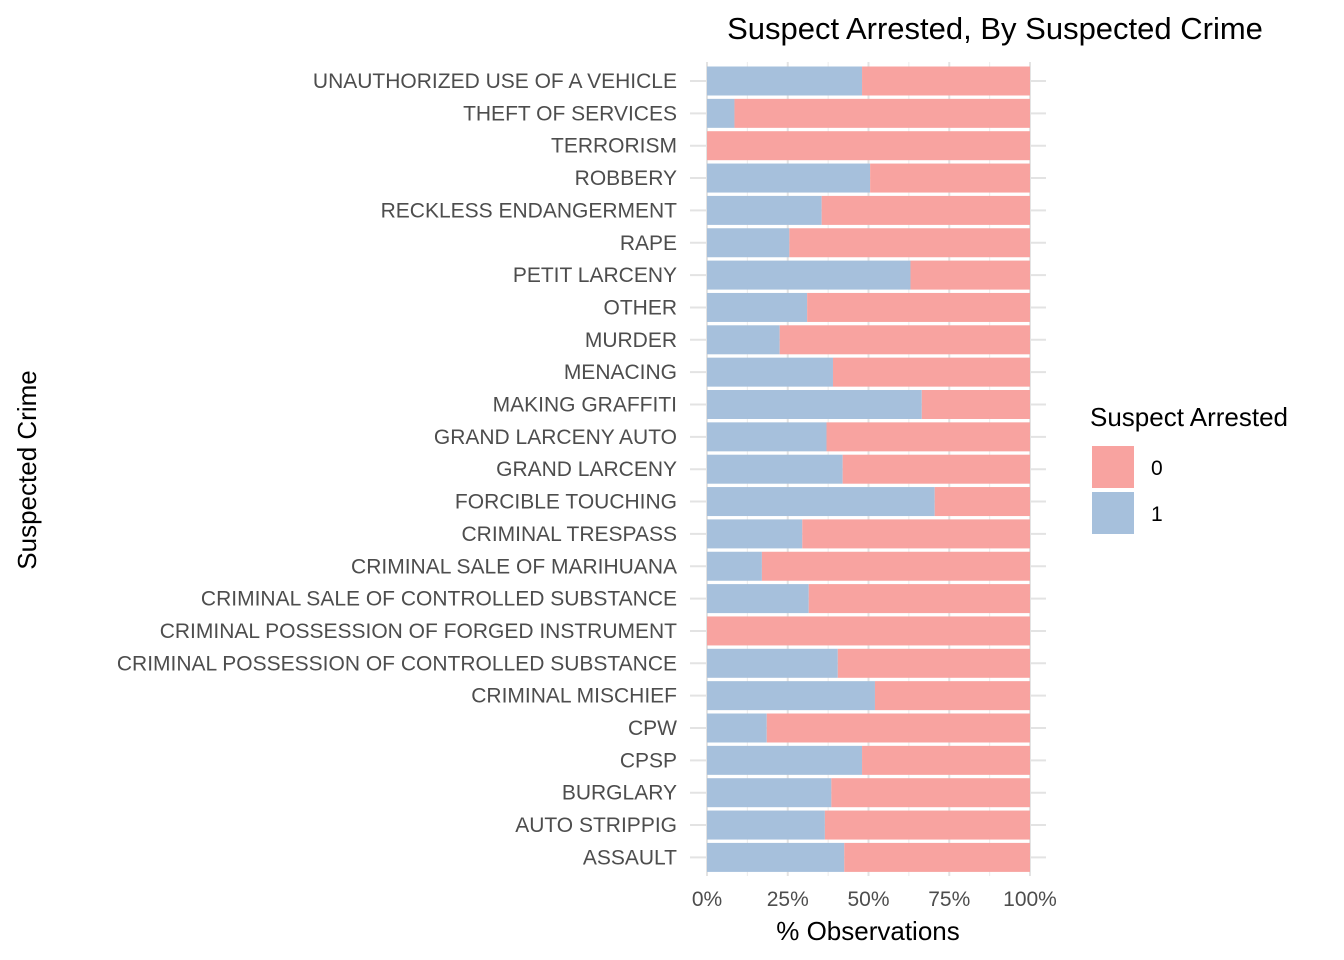 Image resolution: width=1344 pixels, height=960 pixels. I want to click on legend-title: Suspect Arrested, so click(1189, 417).